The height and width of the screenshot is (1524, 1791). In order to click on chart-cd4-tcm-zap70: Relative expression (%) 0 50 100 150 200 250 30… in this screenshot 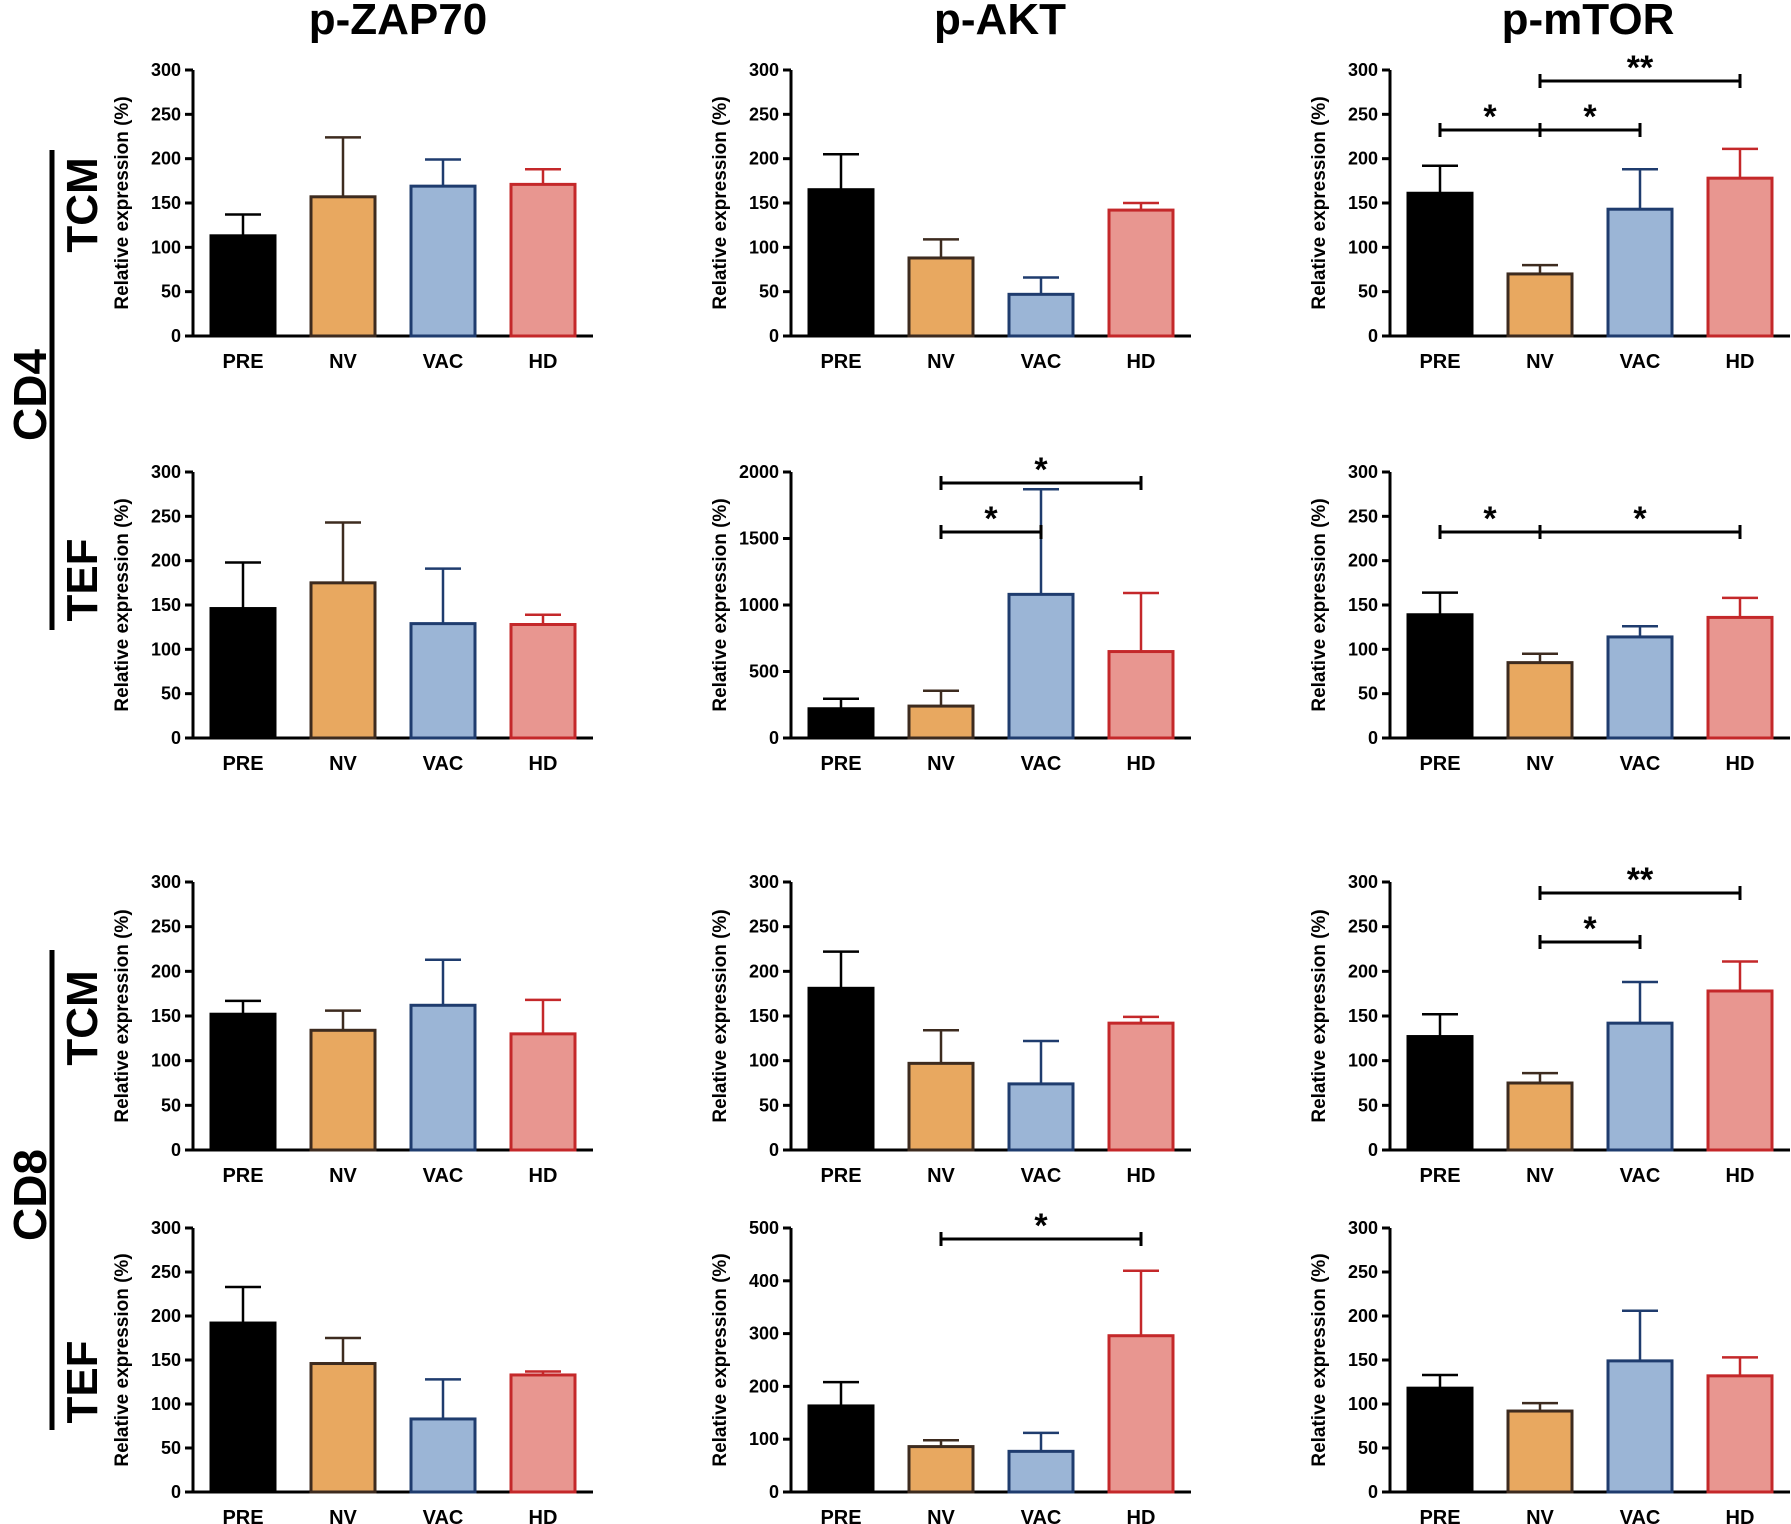, I will do `click(352, 216)`.